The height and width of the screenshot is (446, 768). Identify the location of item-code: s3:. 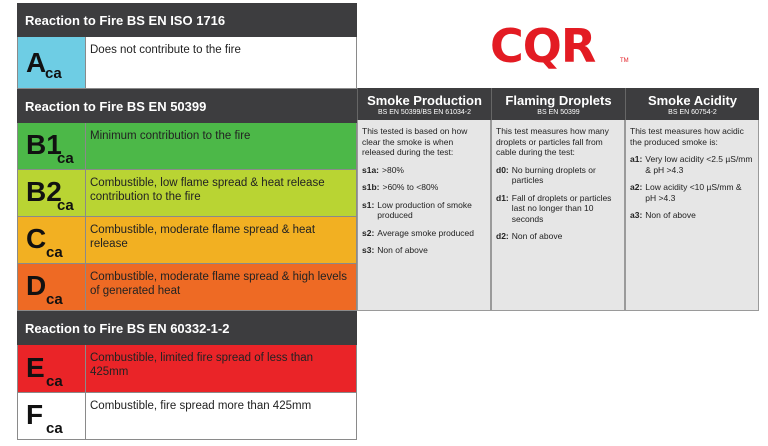
(368, 250).